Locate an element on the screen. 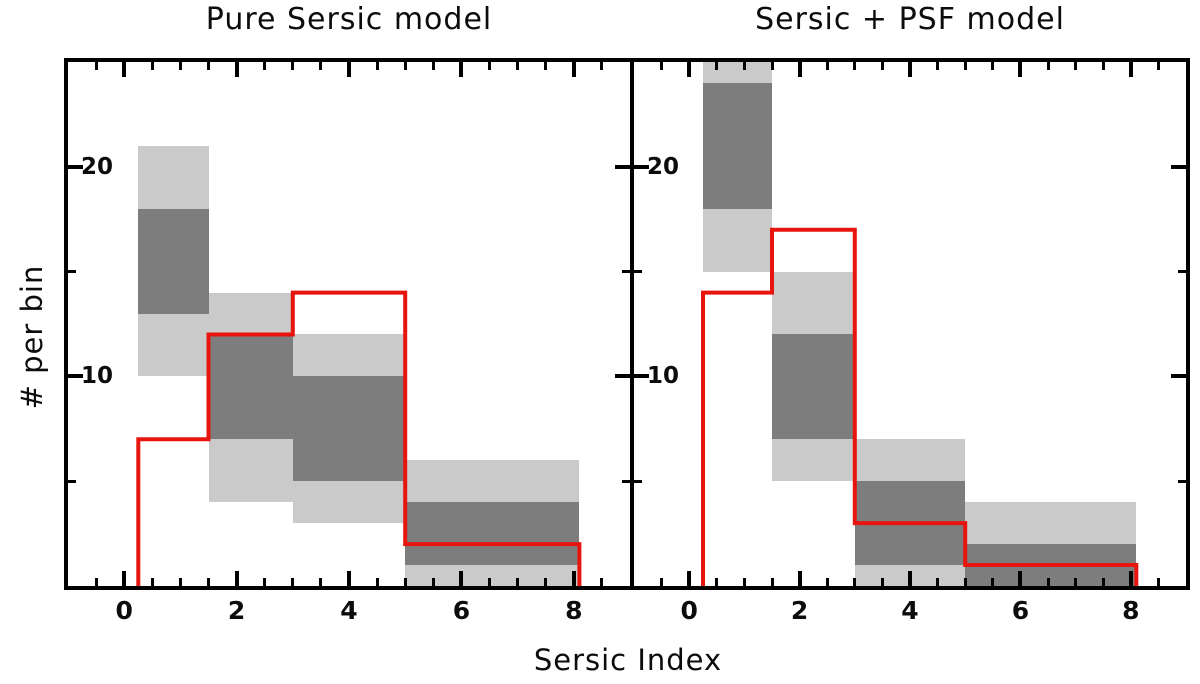 The height and width of the screenshot is (684, 1200). x-axis-label: Sersic Index is located at coordinates (628, 660).